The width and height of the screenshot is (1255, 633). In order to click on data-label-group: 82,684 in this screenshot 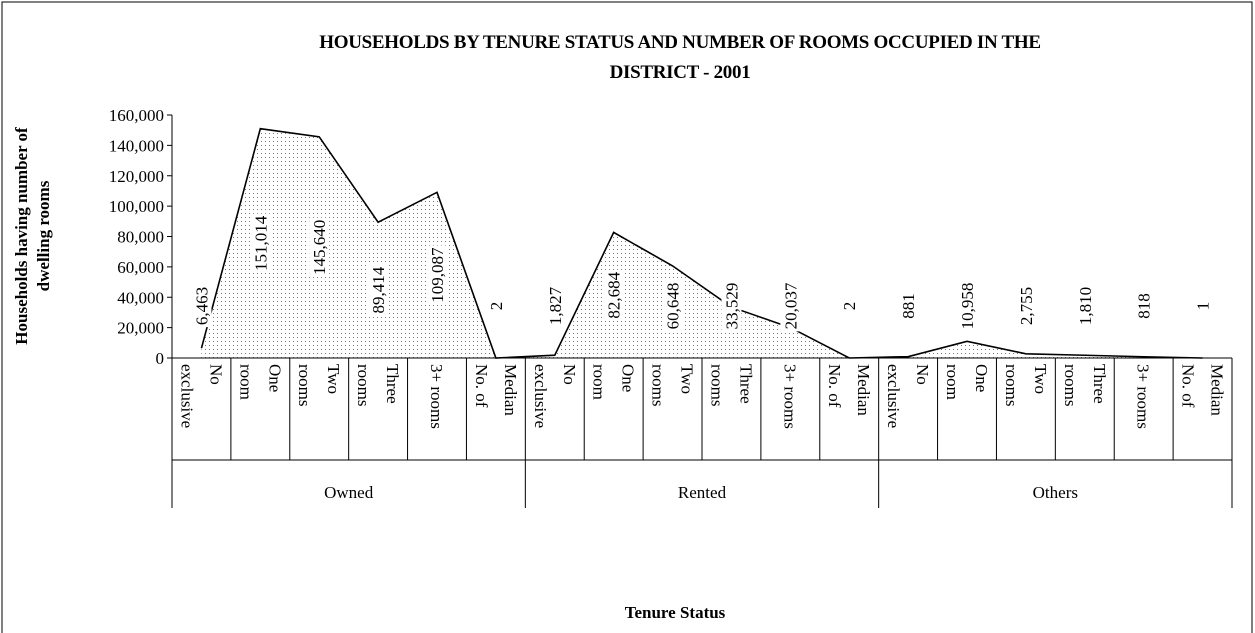, I will do `click(613, 295)`.